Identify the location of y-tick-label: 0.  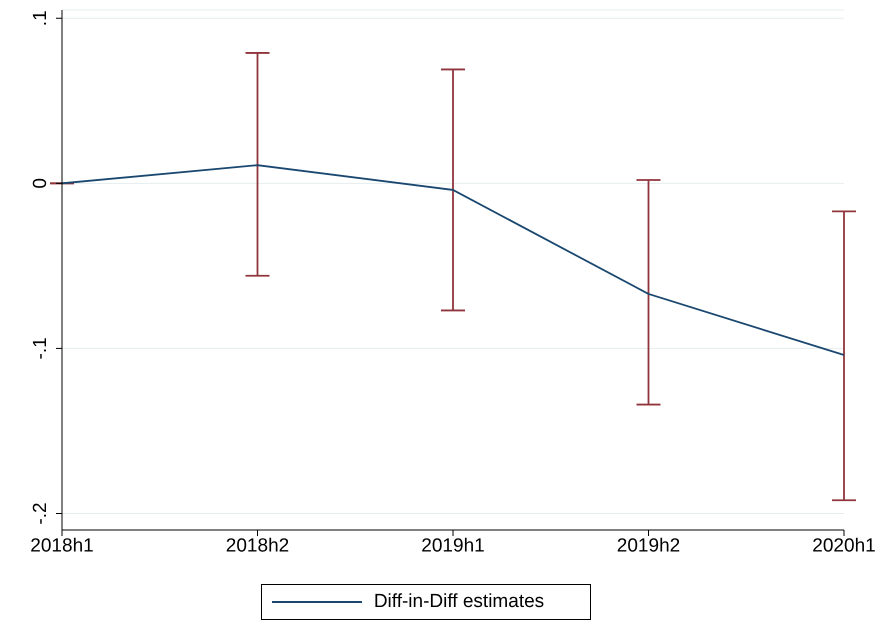
(40, 183).